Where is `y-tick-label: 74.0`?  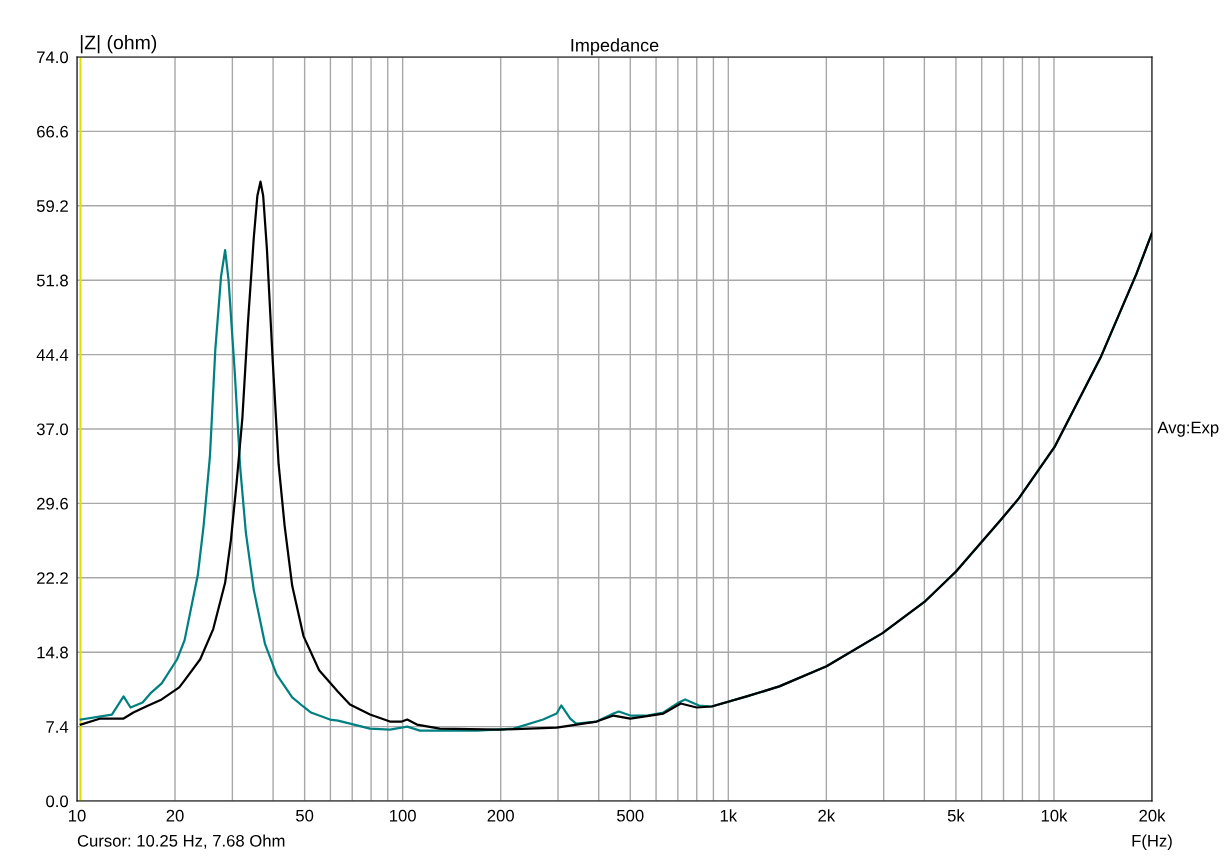
y-tick-label: 74.0 is located at coordinates (53, 57).